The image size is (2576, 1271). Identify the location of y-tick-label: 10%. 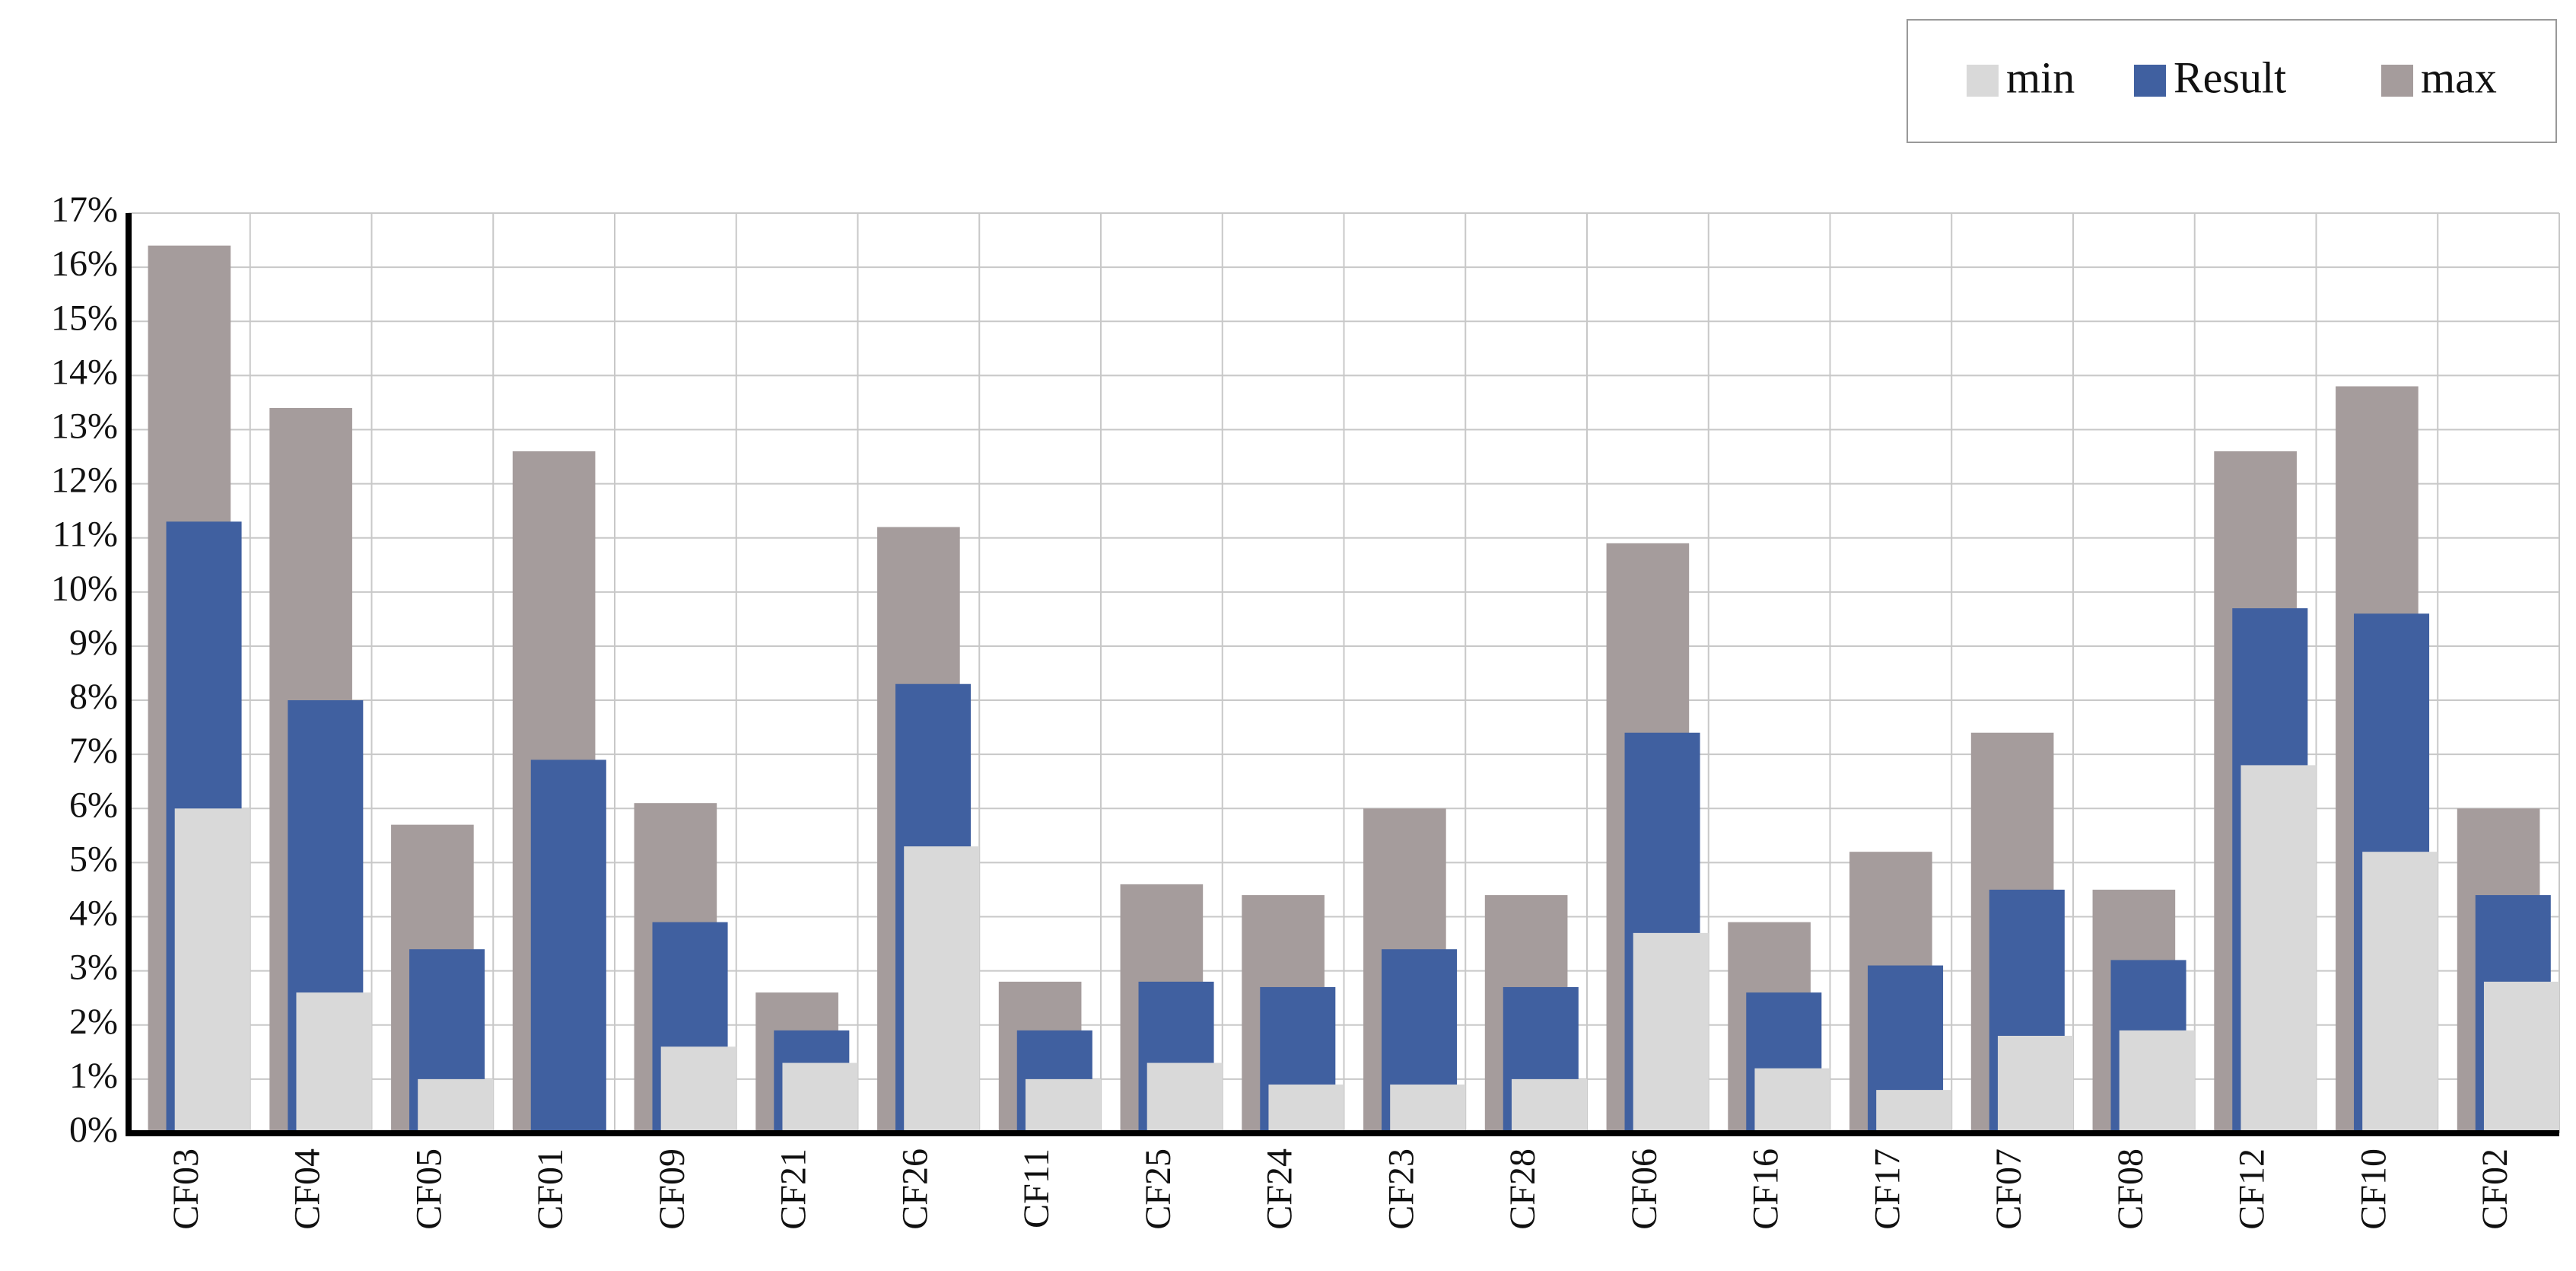
(84, 589).